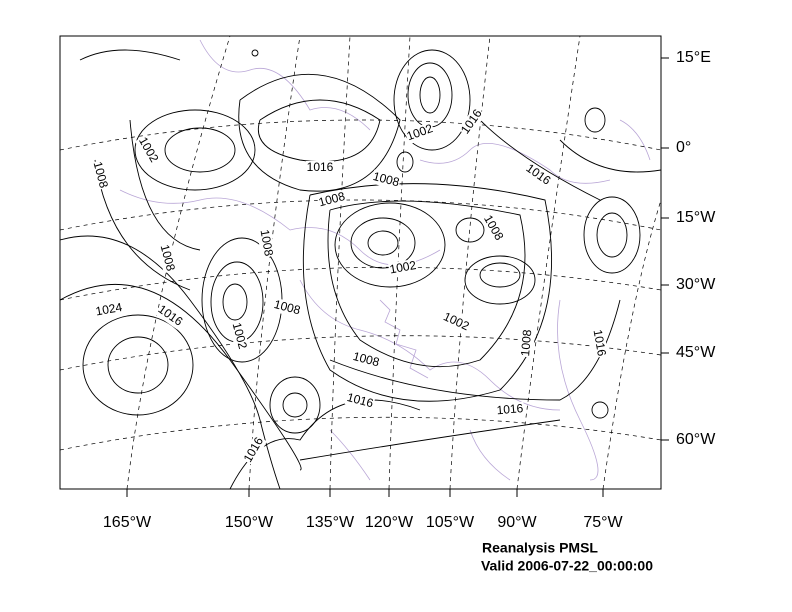 The height and width of the screenshot is (612, 792). What do you see at coordinates (696, 284) in the screenshot?
I see `lat-label: 30°W` at bounding box center [696, 284].